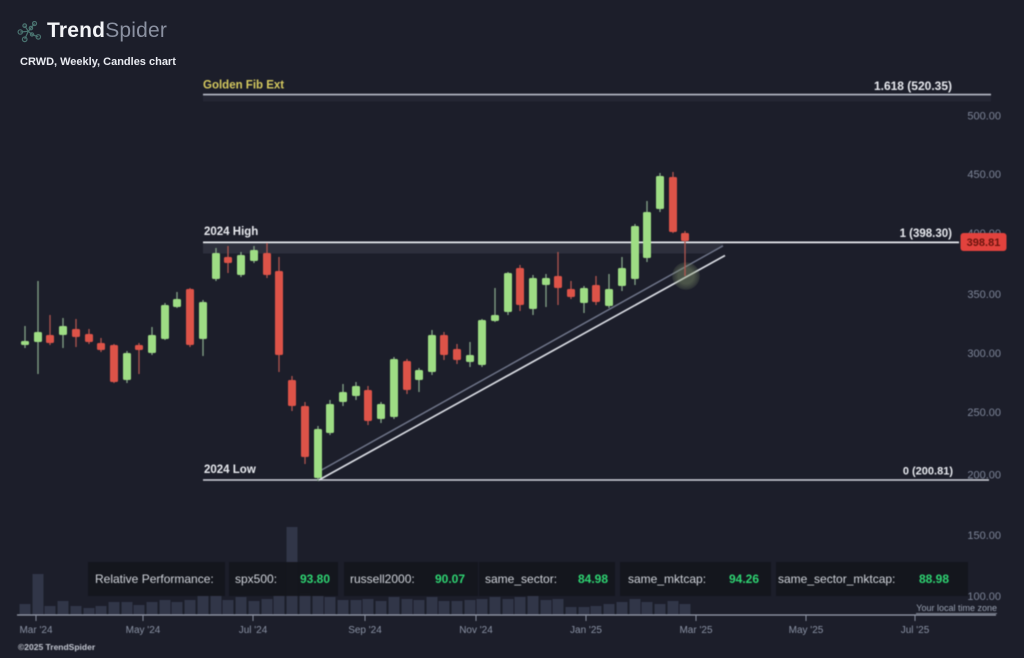 The image size is (1024, 658). Describe the element at coordinates (253, 630) in the screenshot. I see `svg-text: Jul '24` at that location.